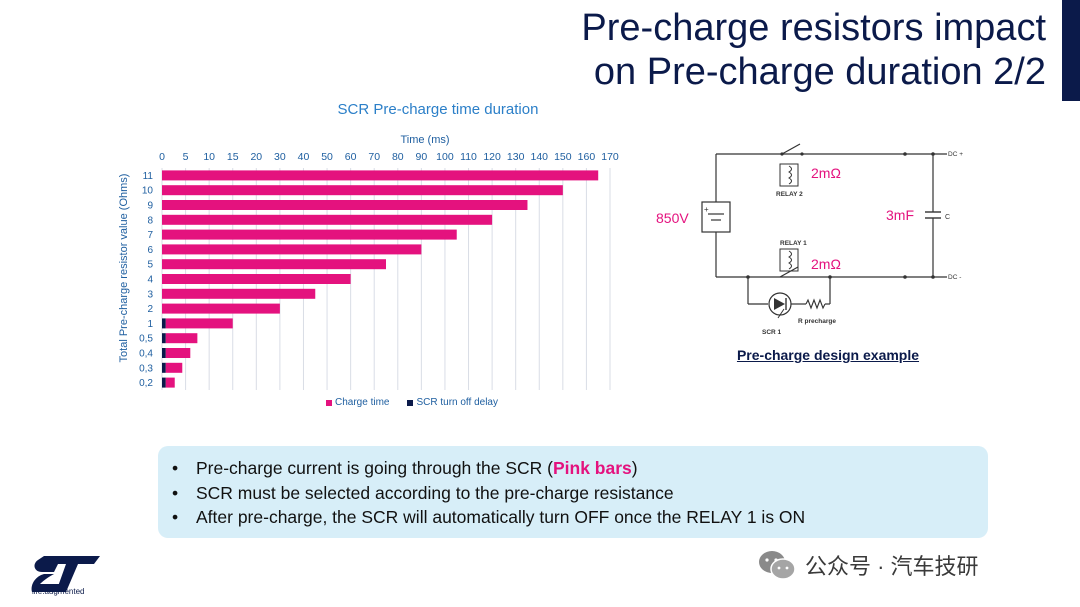 This screenshot has height=607, width=1080. What do you see at coordinates (716, 217) in the screenshot?
I see `battery-icon` at bounding box center [716, 217].